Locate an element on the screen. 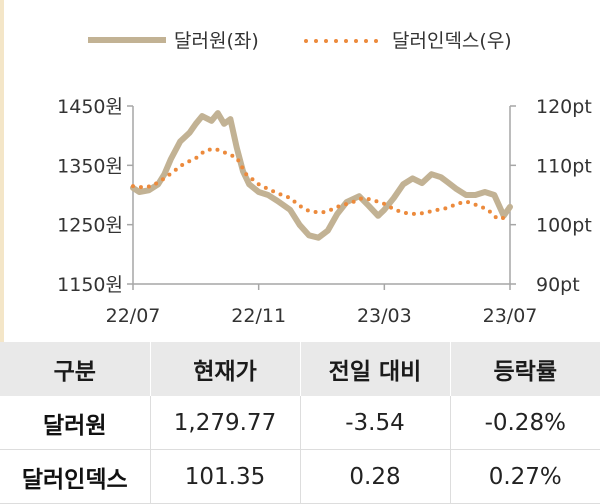 This screenshot has height=504, width=600. y-right-tick-label: 110pt is located at coordinates (564, 166).